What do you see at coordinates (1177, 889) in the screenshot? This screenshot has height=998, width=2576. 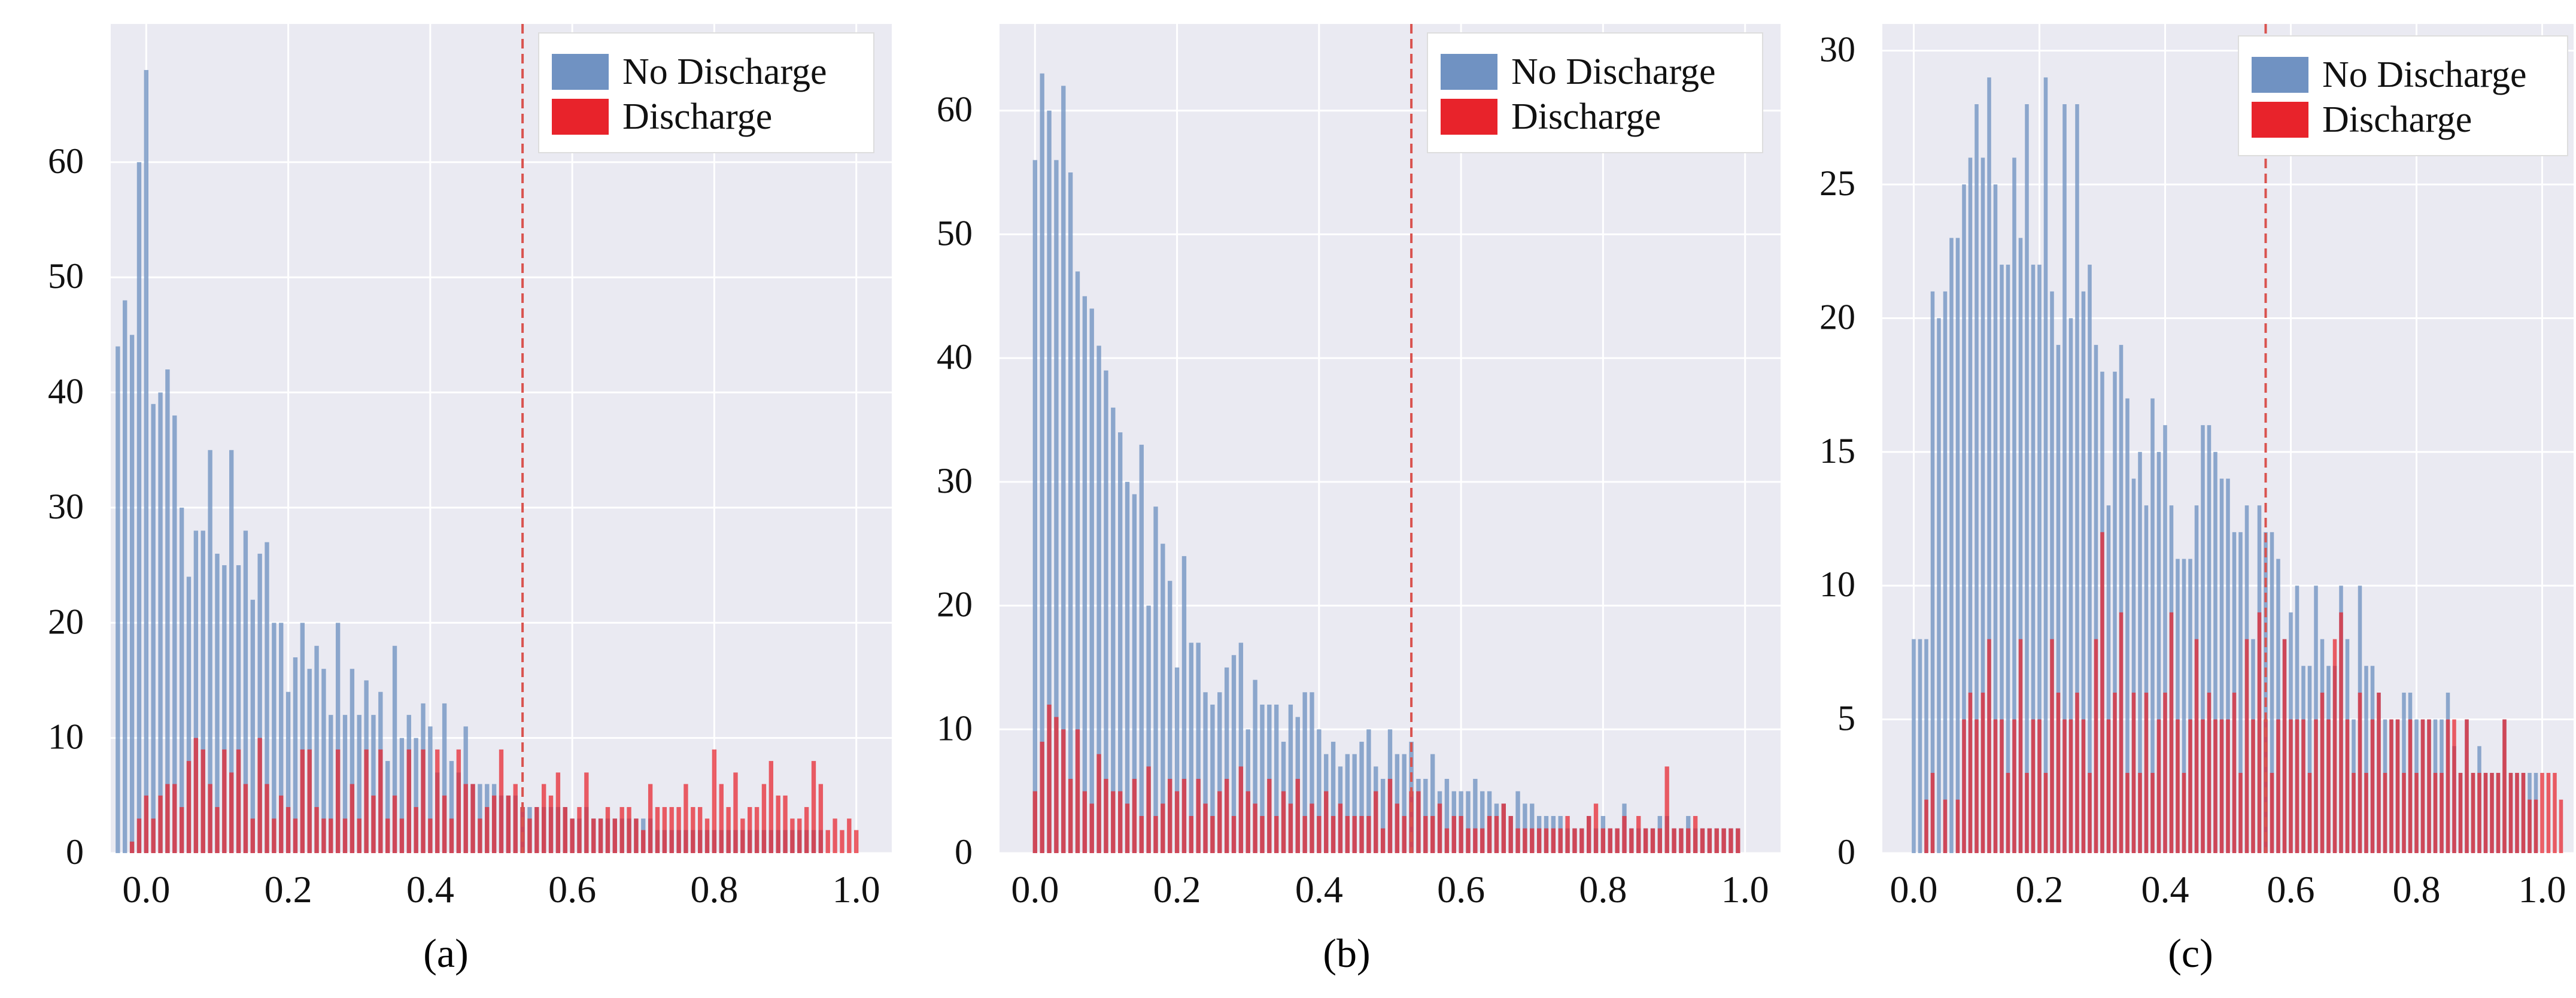 I see `x-tick-label: 0.2` at bounding box center [1177, 889].